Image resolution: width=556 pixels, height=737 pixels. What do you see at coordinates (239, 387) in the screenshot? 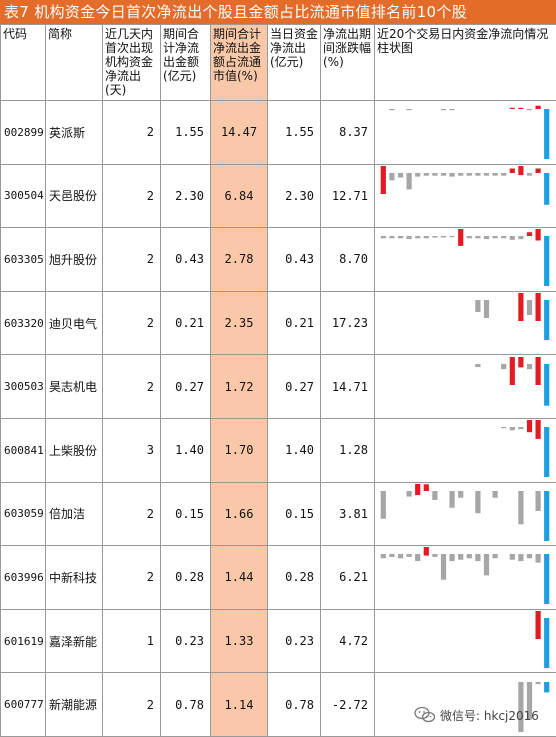
I see `cell-ratio: 1.72` at bounding box center [239, 387].